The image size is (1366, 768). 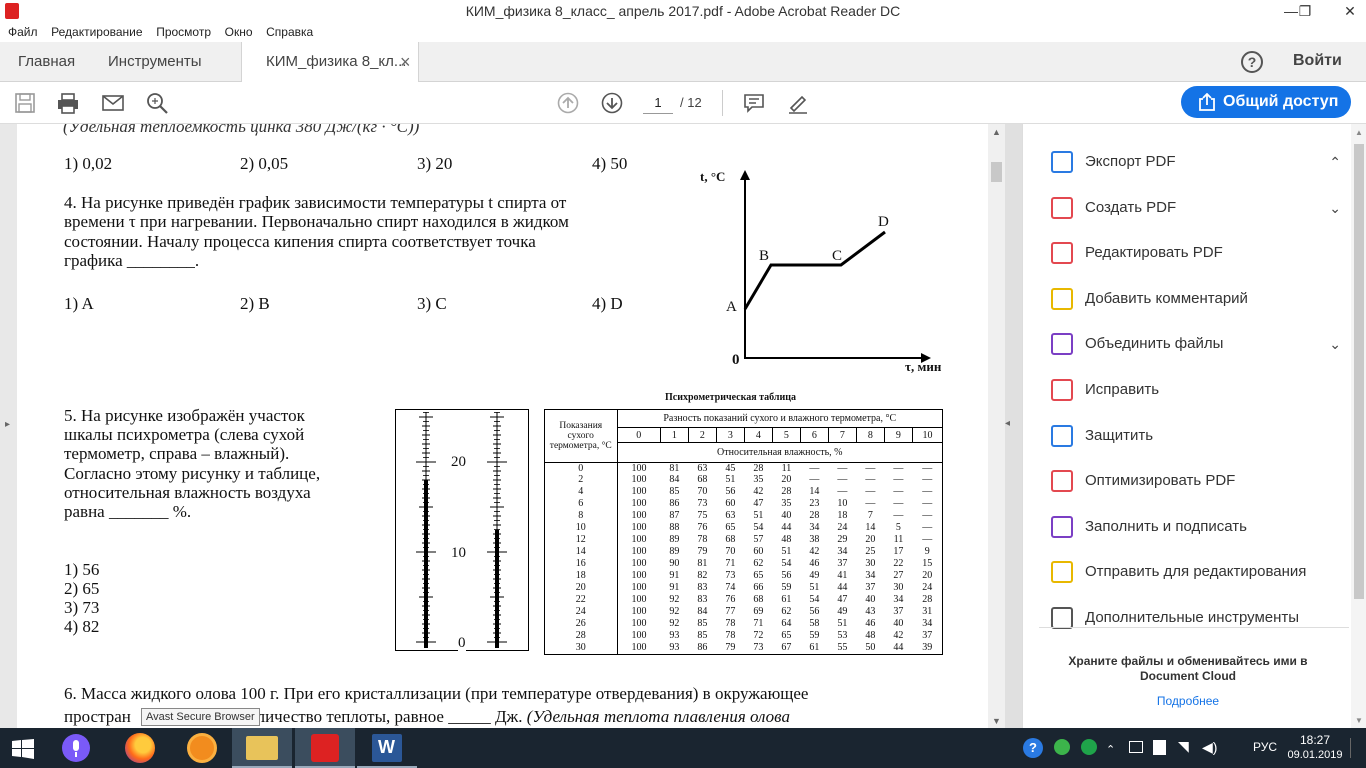 What do you see at coordinates (1196, 344) in the screenshot?
I see `tool-item: Объединить файлы ⌄` at bounding box center [1196, 344].